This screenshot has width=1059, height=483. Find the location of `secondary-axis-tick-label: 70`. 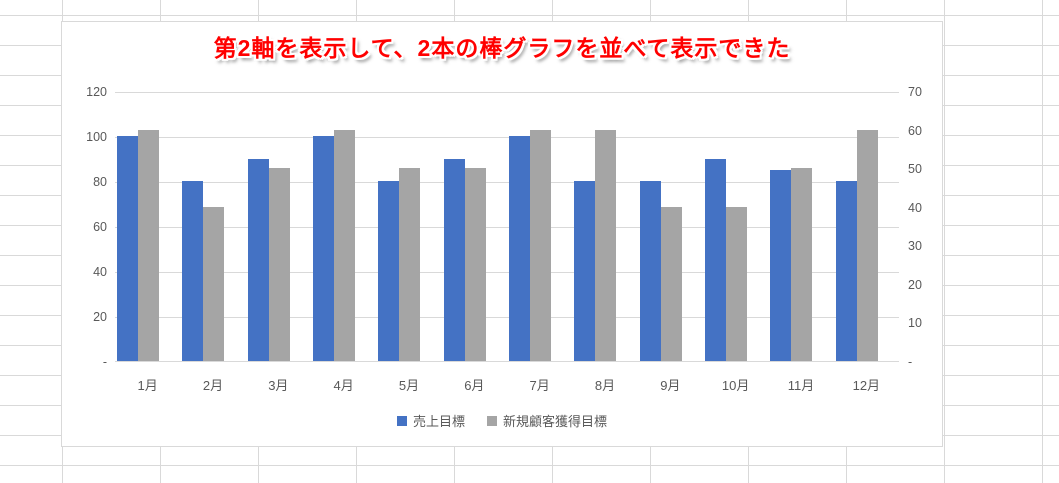

secondary-axis-tick-label: 70 is located at coordinates (915, 92).